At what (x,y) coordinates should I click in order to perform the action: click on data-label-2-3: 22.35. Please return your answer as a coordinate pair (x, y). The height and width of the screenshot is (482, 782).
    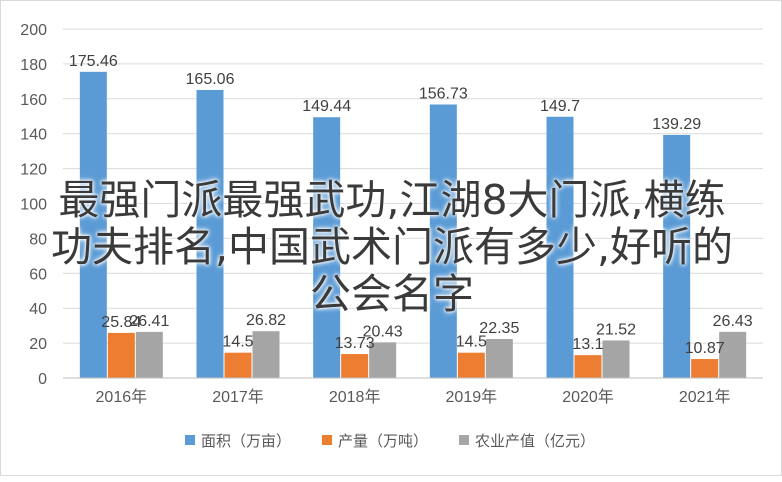
    Looking at the image, I should click on (499, 328).